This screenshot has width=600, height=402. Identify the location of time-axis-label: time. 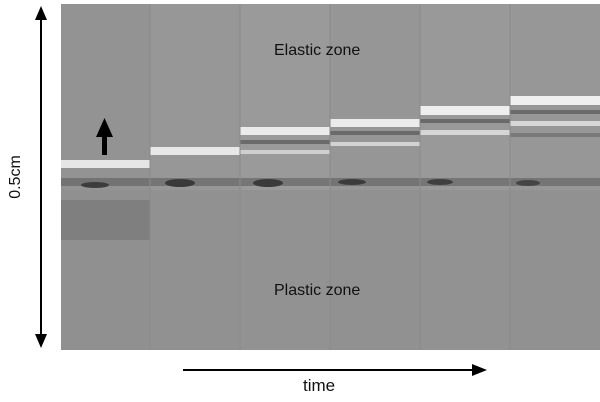
(319, 385).